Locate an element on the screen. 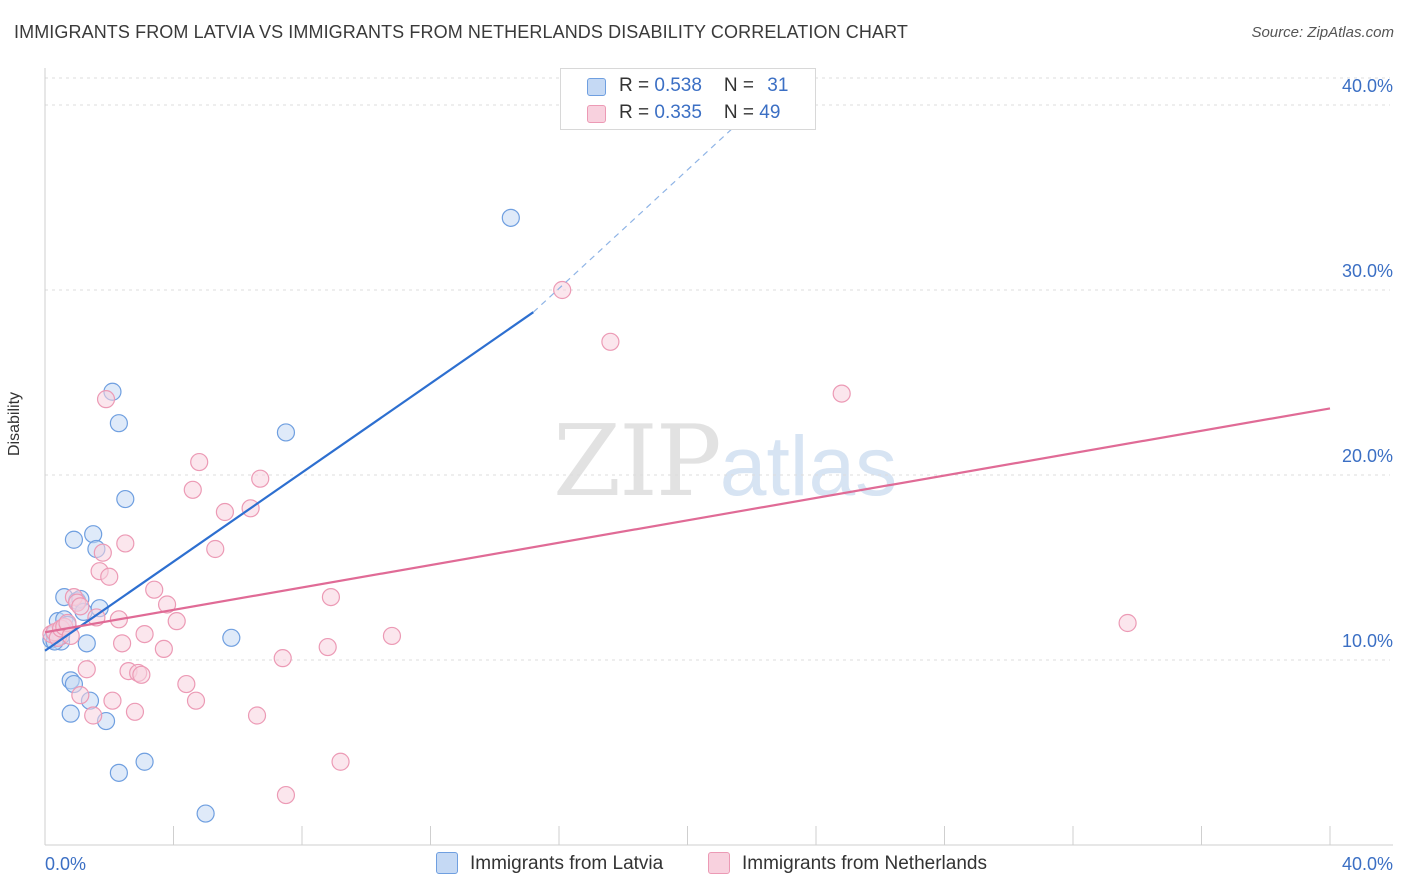 The image size is (1406, 892). bottom-netherlands-label: Immigrants from Netherlands is located at coordinates (864, 863).